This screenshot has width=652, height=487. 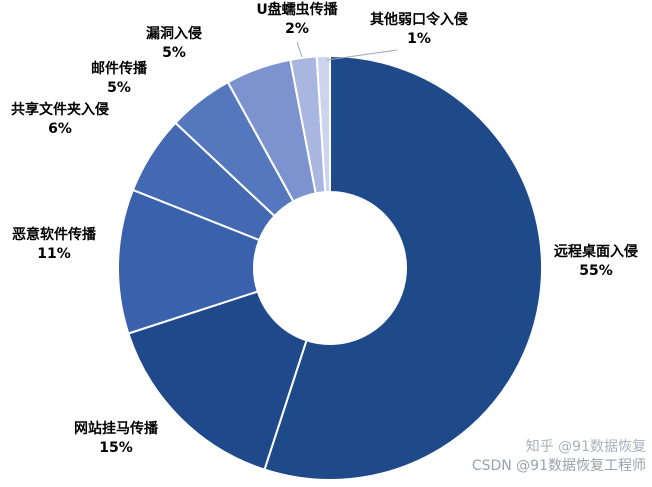 What do you see at coordinates (419, 39) in the screenshot?
I see `slice-percent-text: 1%` at bounding box center [419, 39].